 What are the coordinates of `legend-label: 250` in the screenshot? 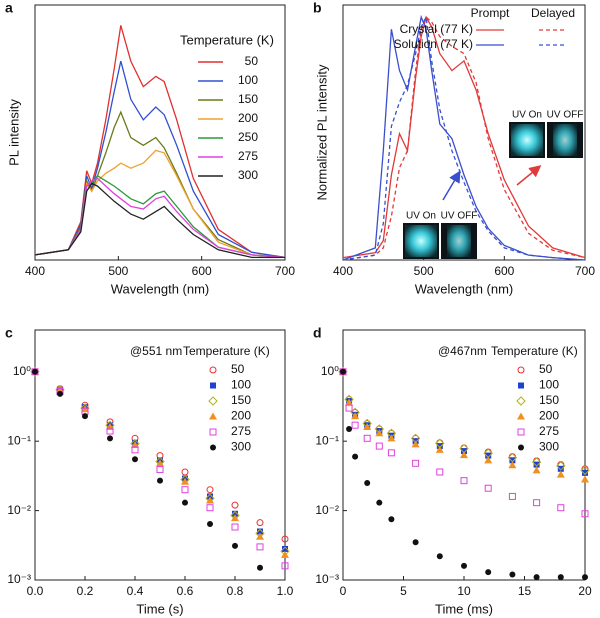 It's located at (248, 137).